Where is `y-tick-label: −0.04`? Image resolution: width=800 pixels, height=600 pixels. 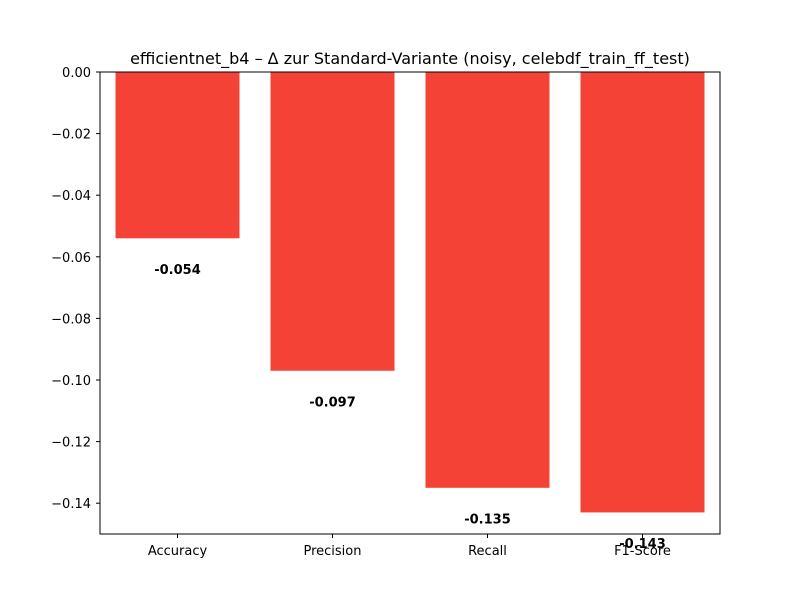
y-tick-label: −0.04 is located at coordinates (71, 196).